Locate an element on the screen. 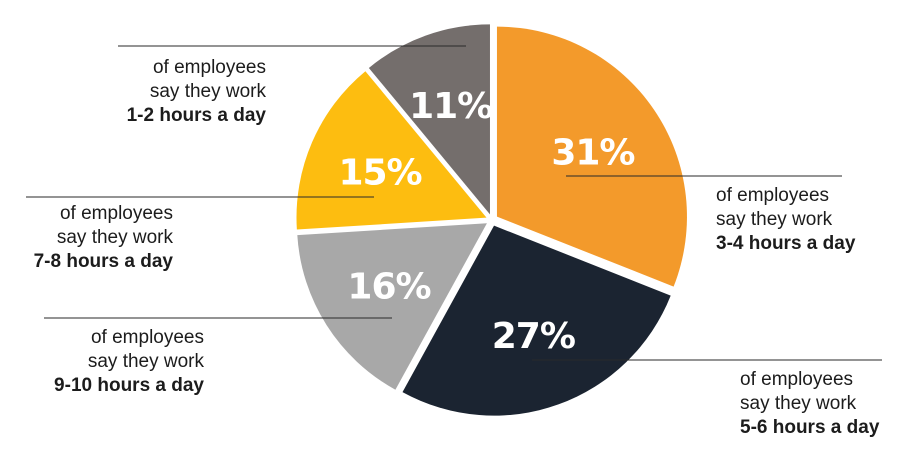 Image resolution: width=906 pixels, height=449 pixels. slice-value-label-5-6-hours: 27% is located at coordinates (533, 336).